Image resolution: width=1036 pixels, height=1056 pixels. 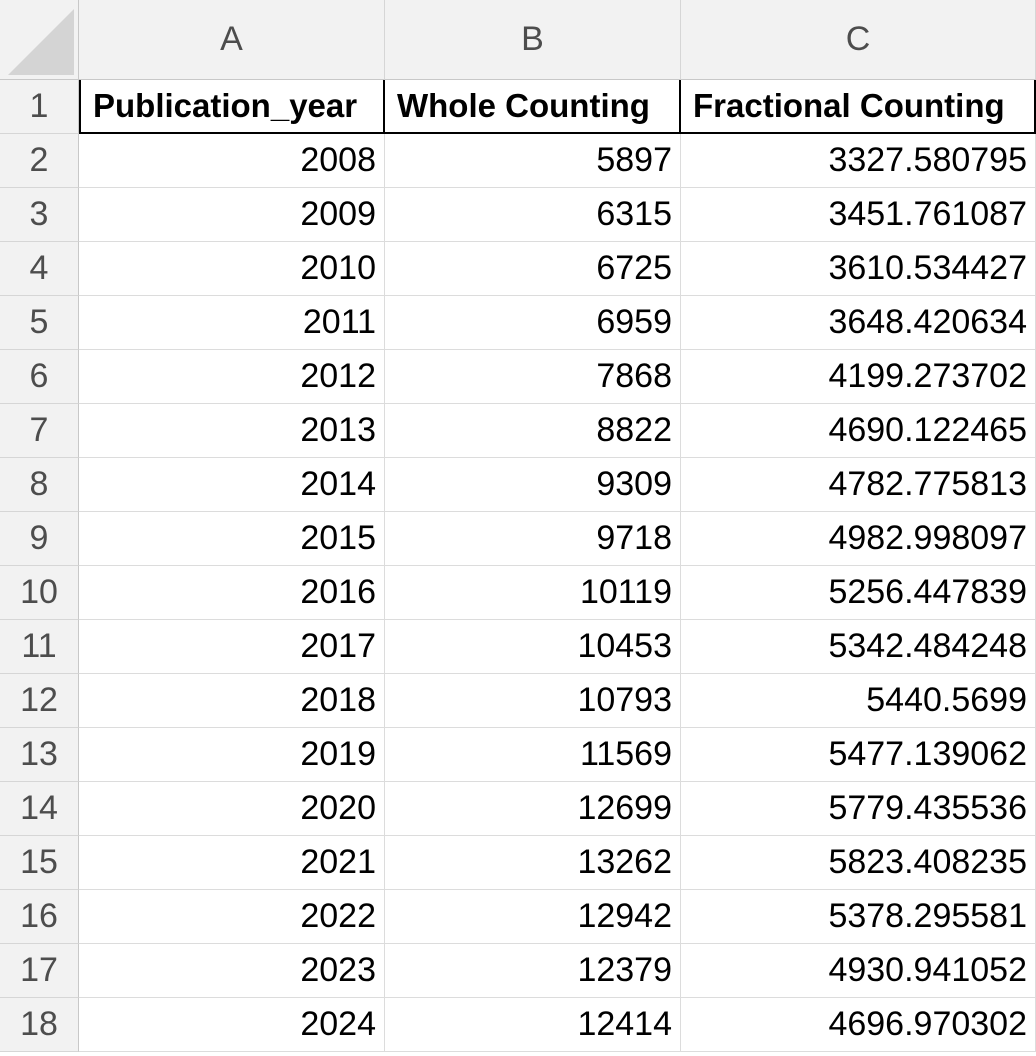 What do you see at coordinates (232, 161) in the screenshot?
I see `cell-a2: 2008` at bounding box center [232, 161].